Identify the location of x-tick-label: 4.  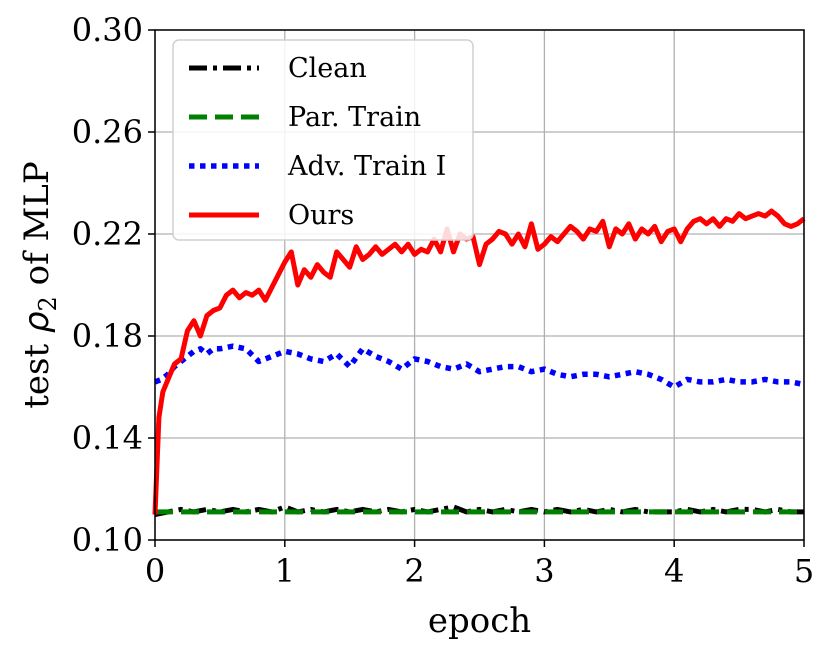
(674, 571).